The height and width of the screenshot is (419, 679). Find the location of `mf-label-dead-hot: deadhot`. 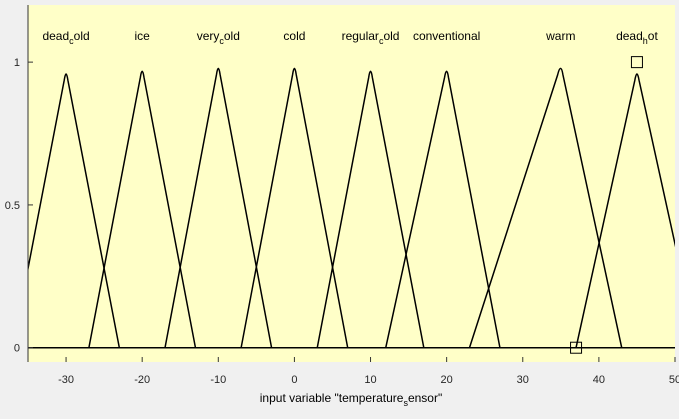

mf-label-dead-hot: deadhot is located at coordinates (637, 37).